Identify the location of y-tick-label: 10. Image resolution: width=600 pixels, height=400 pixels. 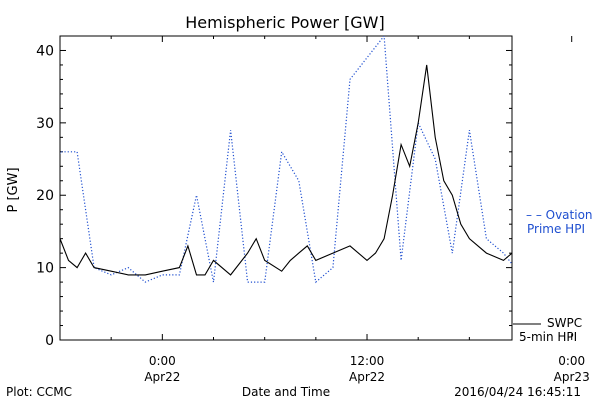
(45, 269).